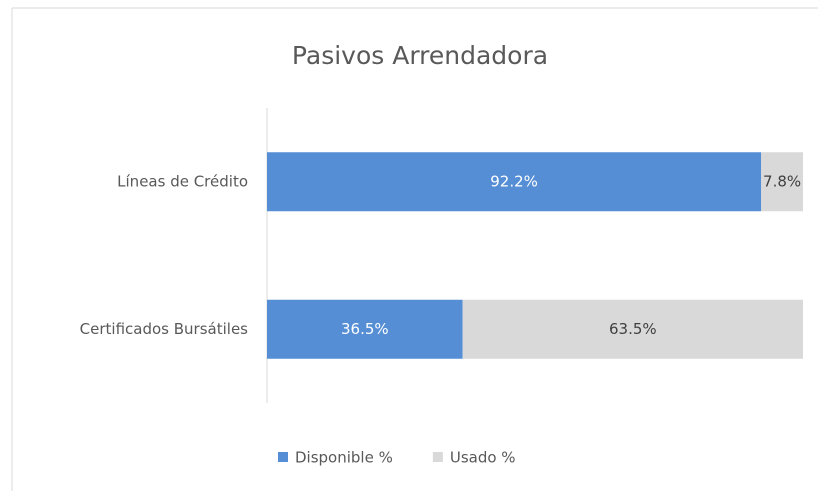  What do you see at coordinates (344, 458) in the screenshot?
I see `legend-label: Disponible %` at bounding box center [344, 458].